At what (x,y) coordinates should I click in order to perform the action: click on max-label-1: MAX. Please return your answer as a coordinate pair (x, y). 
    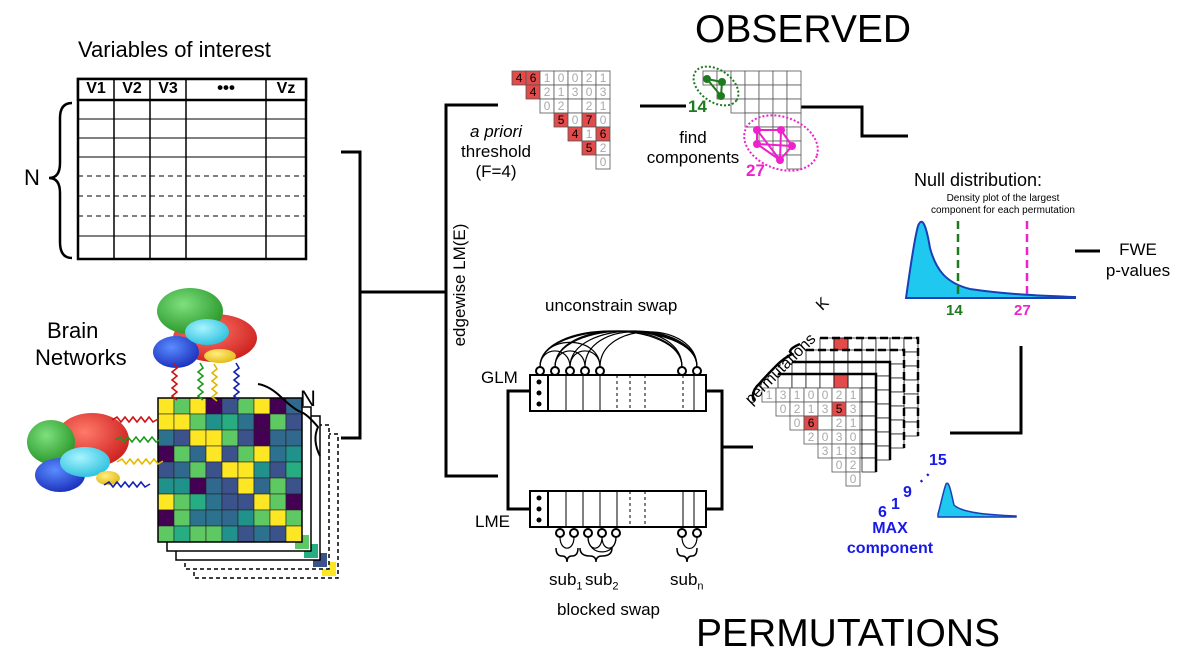
    Looking at the image, I should click on (890, 528).